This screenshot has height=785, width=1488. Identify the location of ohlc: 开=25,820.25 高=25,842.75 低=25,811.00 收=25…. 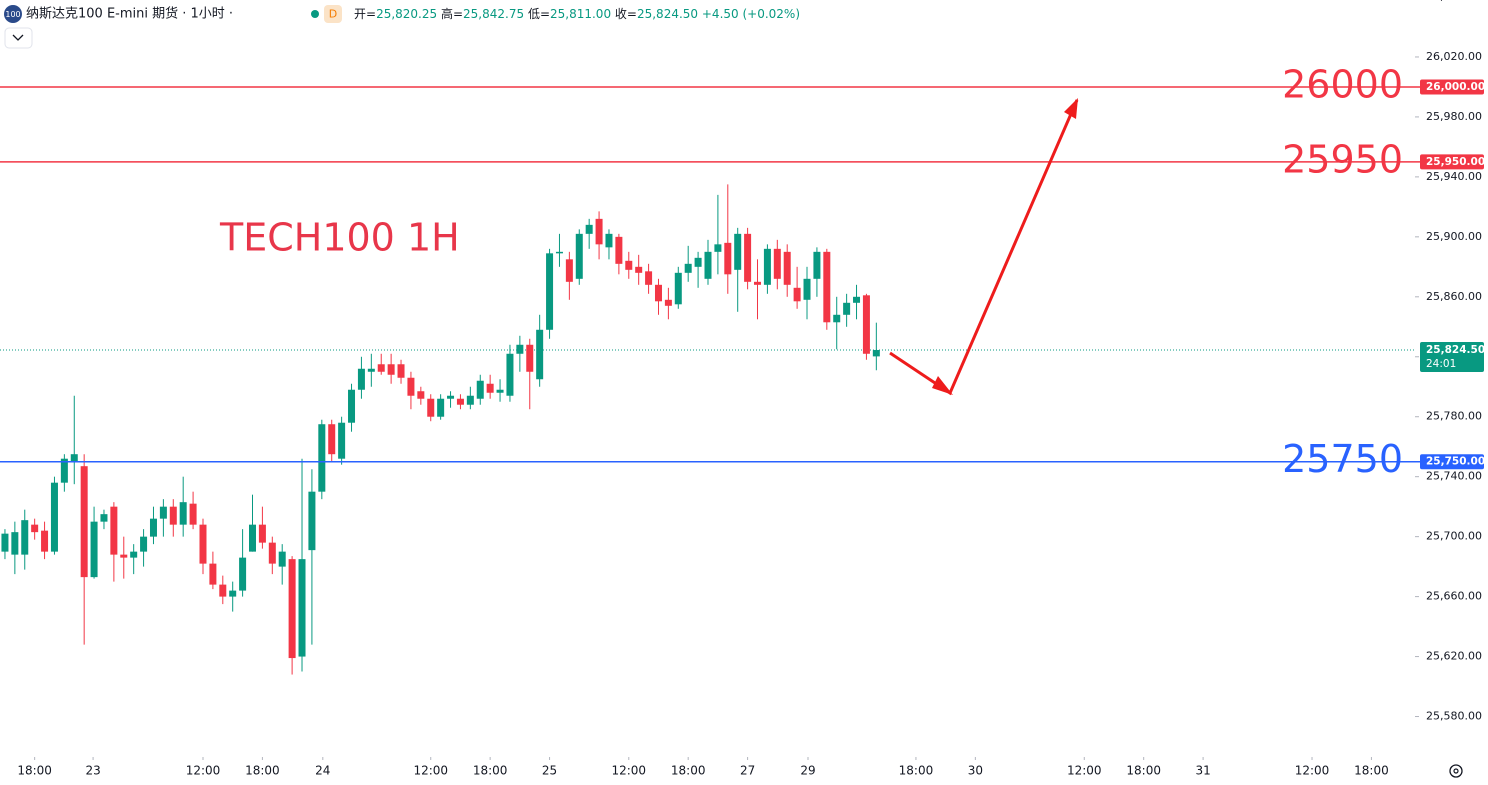
(577, 13).